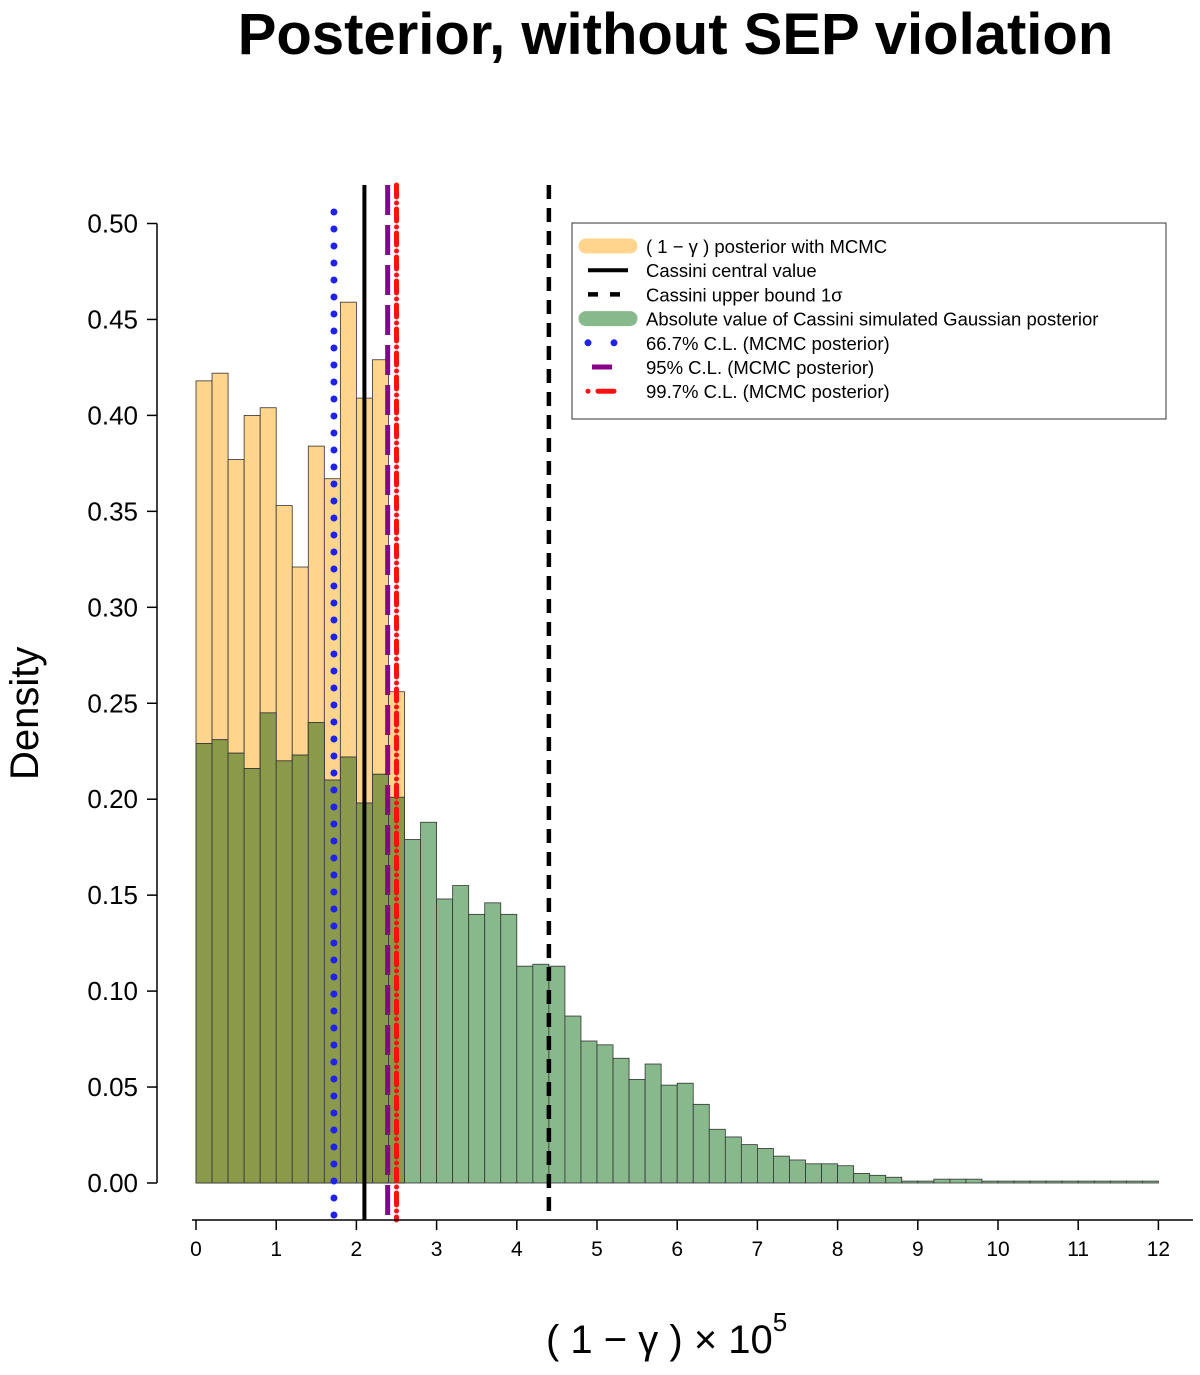 The width and height of the screenshot is (1200, 1375). I want to click on x-axis-label-exponent: 5, so click(780, 1322).